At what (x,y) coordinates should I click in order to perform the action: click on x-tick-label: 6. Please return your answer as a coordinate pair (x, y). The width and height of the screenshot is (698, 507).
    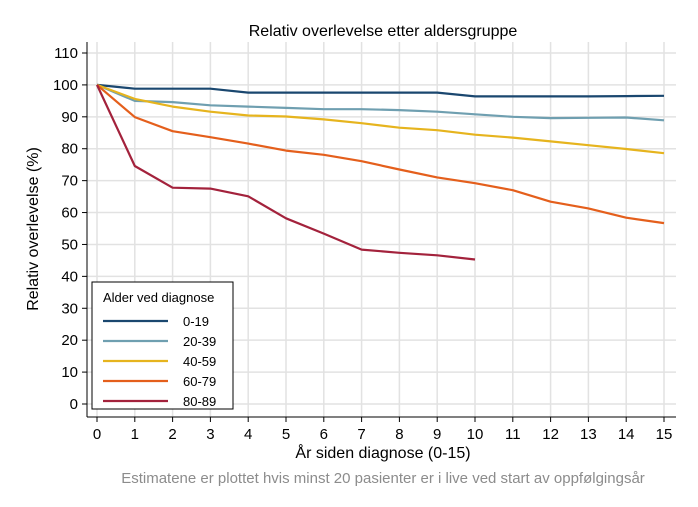
    Looking at the image, I should click on (324, 434).